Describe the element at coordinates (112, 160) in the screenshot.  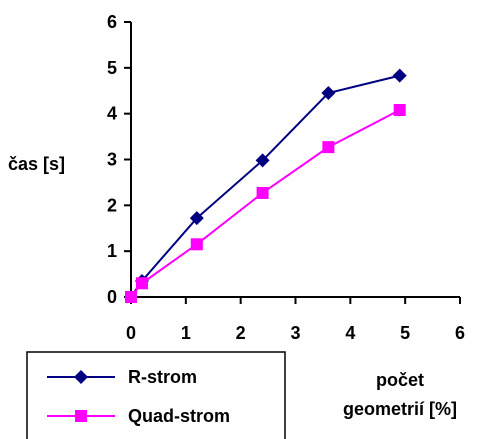
I see `y-tick-label: 3` at that location.